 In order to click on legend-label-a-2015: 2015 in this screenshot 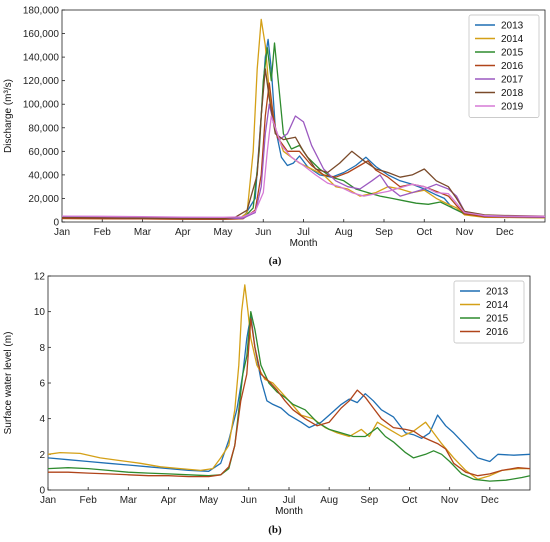, I will do `click(512, 53)`.